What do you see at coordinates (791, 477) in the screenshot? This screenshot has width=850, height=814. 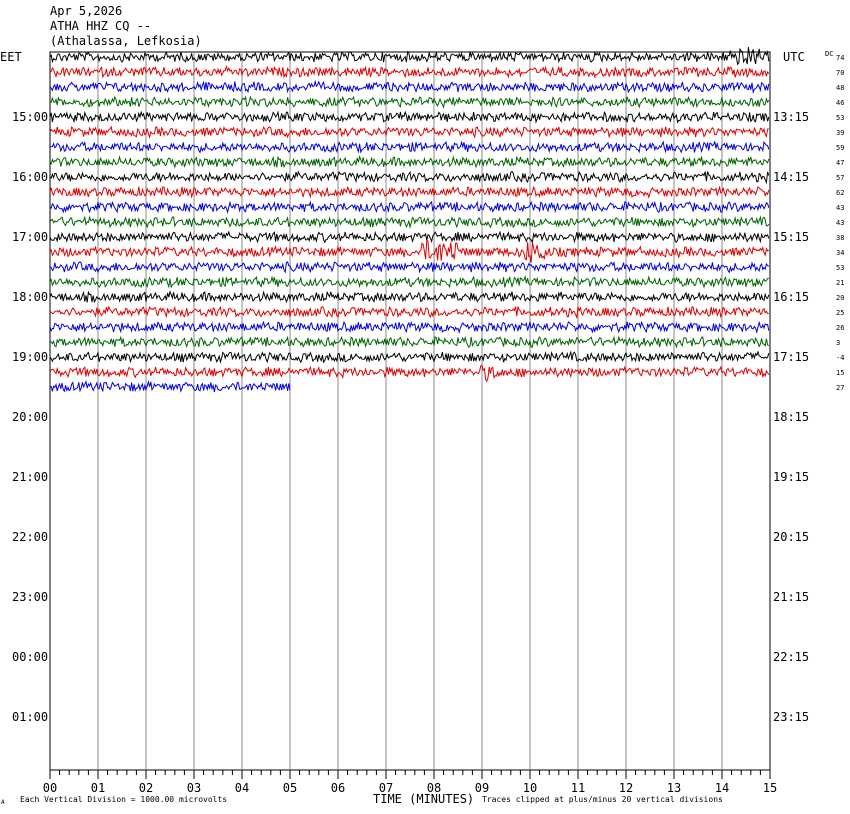 I see `right-time-label: 19:15` at bounding box center [791, 477].